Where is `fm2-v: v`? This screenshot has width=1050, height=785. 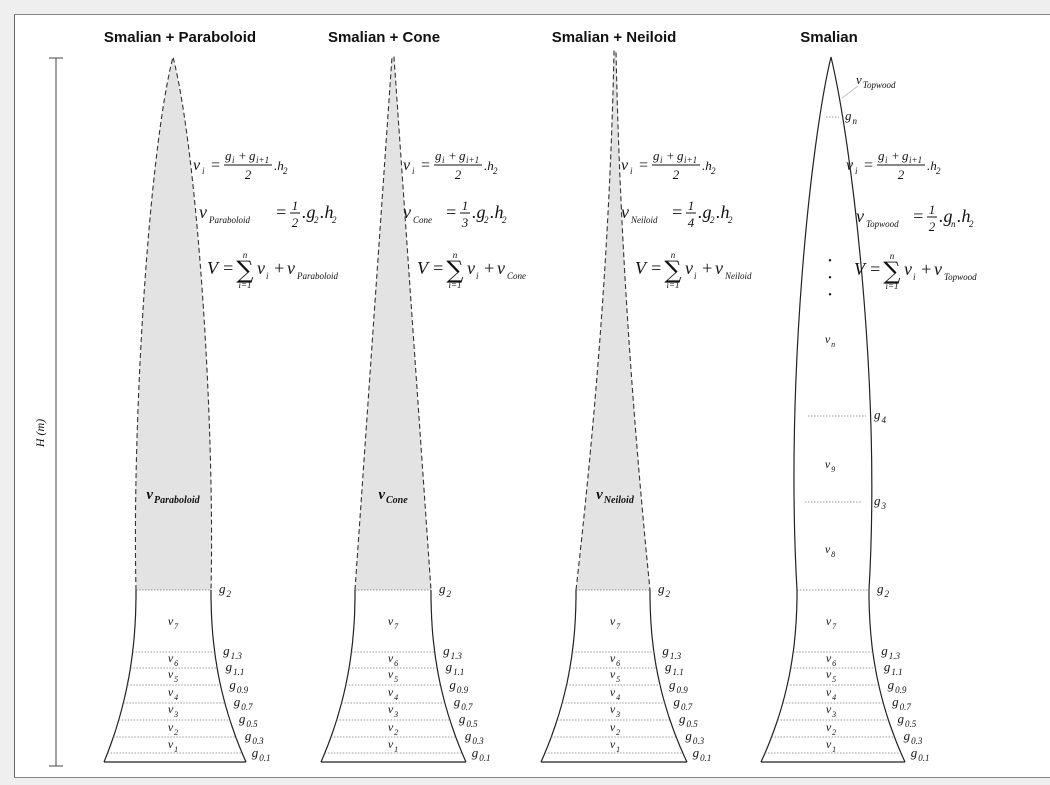
fm2-v: v is located at coordinates (860, 216).